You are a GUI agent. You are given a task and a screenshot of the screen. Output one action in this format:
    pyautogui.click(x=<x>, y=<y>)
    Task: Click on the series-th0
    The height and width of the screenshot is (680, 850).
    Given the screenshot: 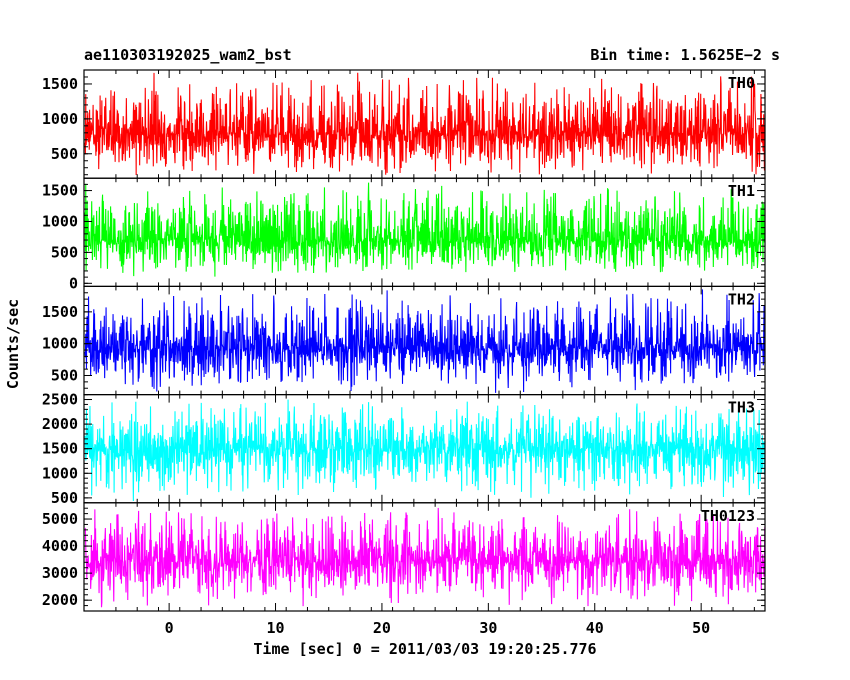 What is the action you would take?
    pyautogui.click(x=424, y=123)
    